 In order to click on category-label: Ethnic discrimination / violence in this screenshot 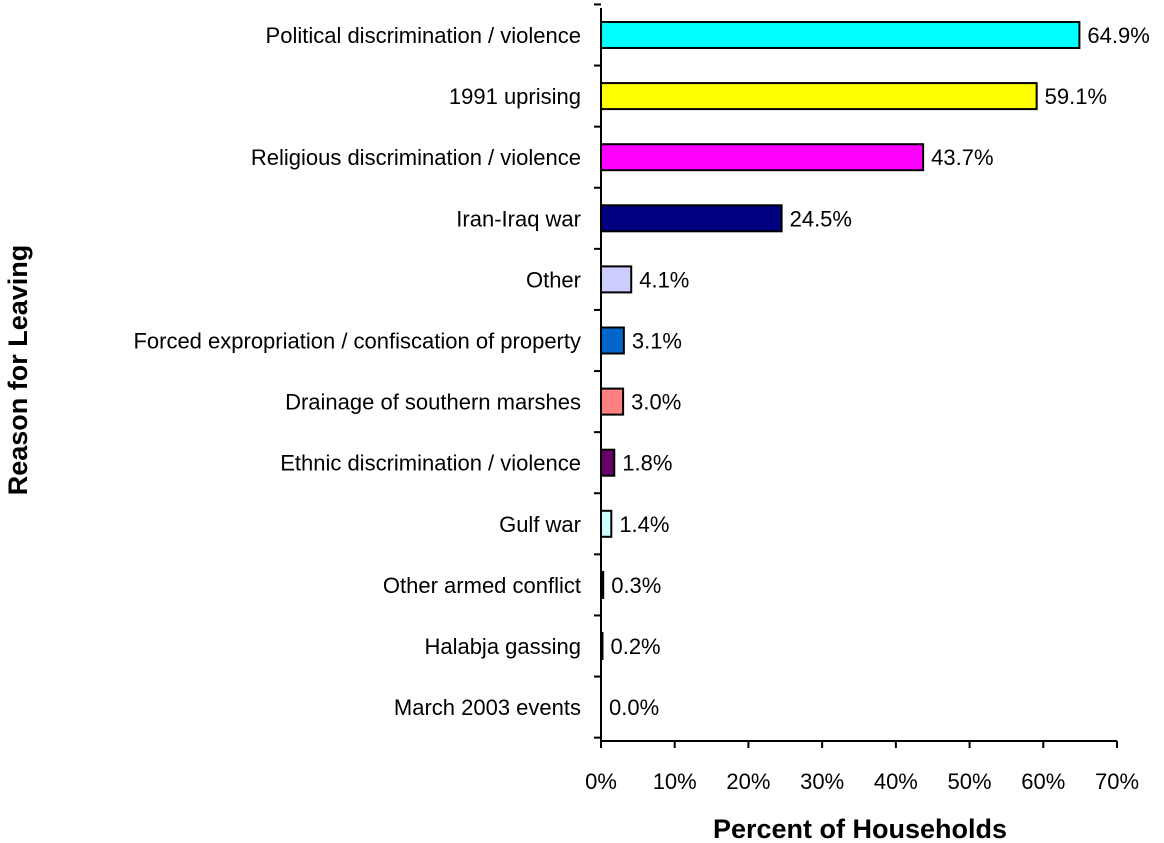, I will do `click(430, 463)`.